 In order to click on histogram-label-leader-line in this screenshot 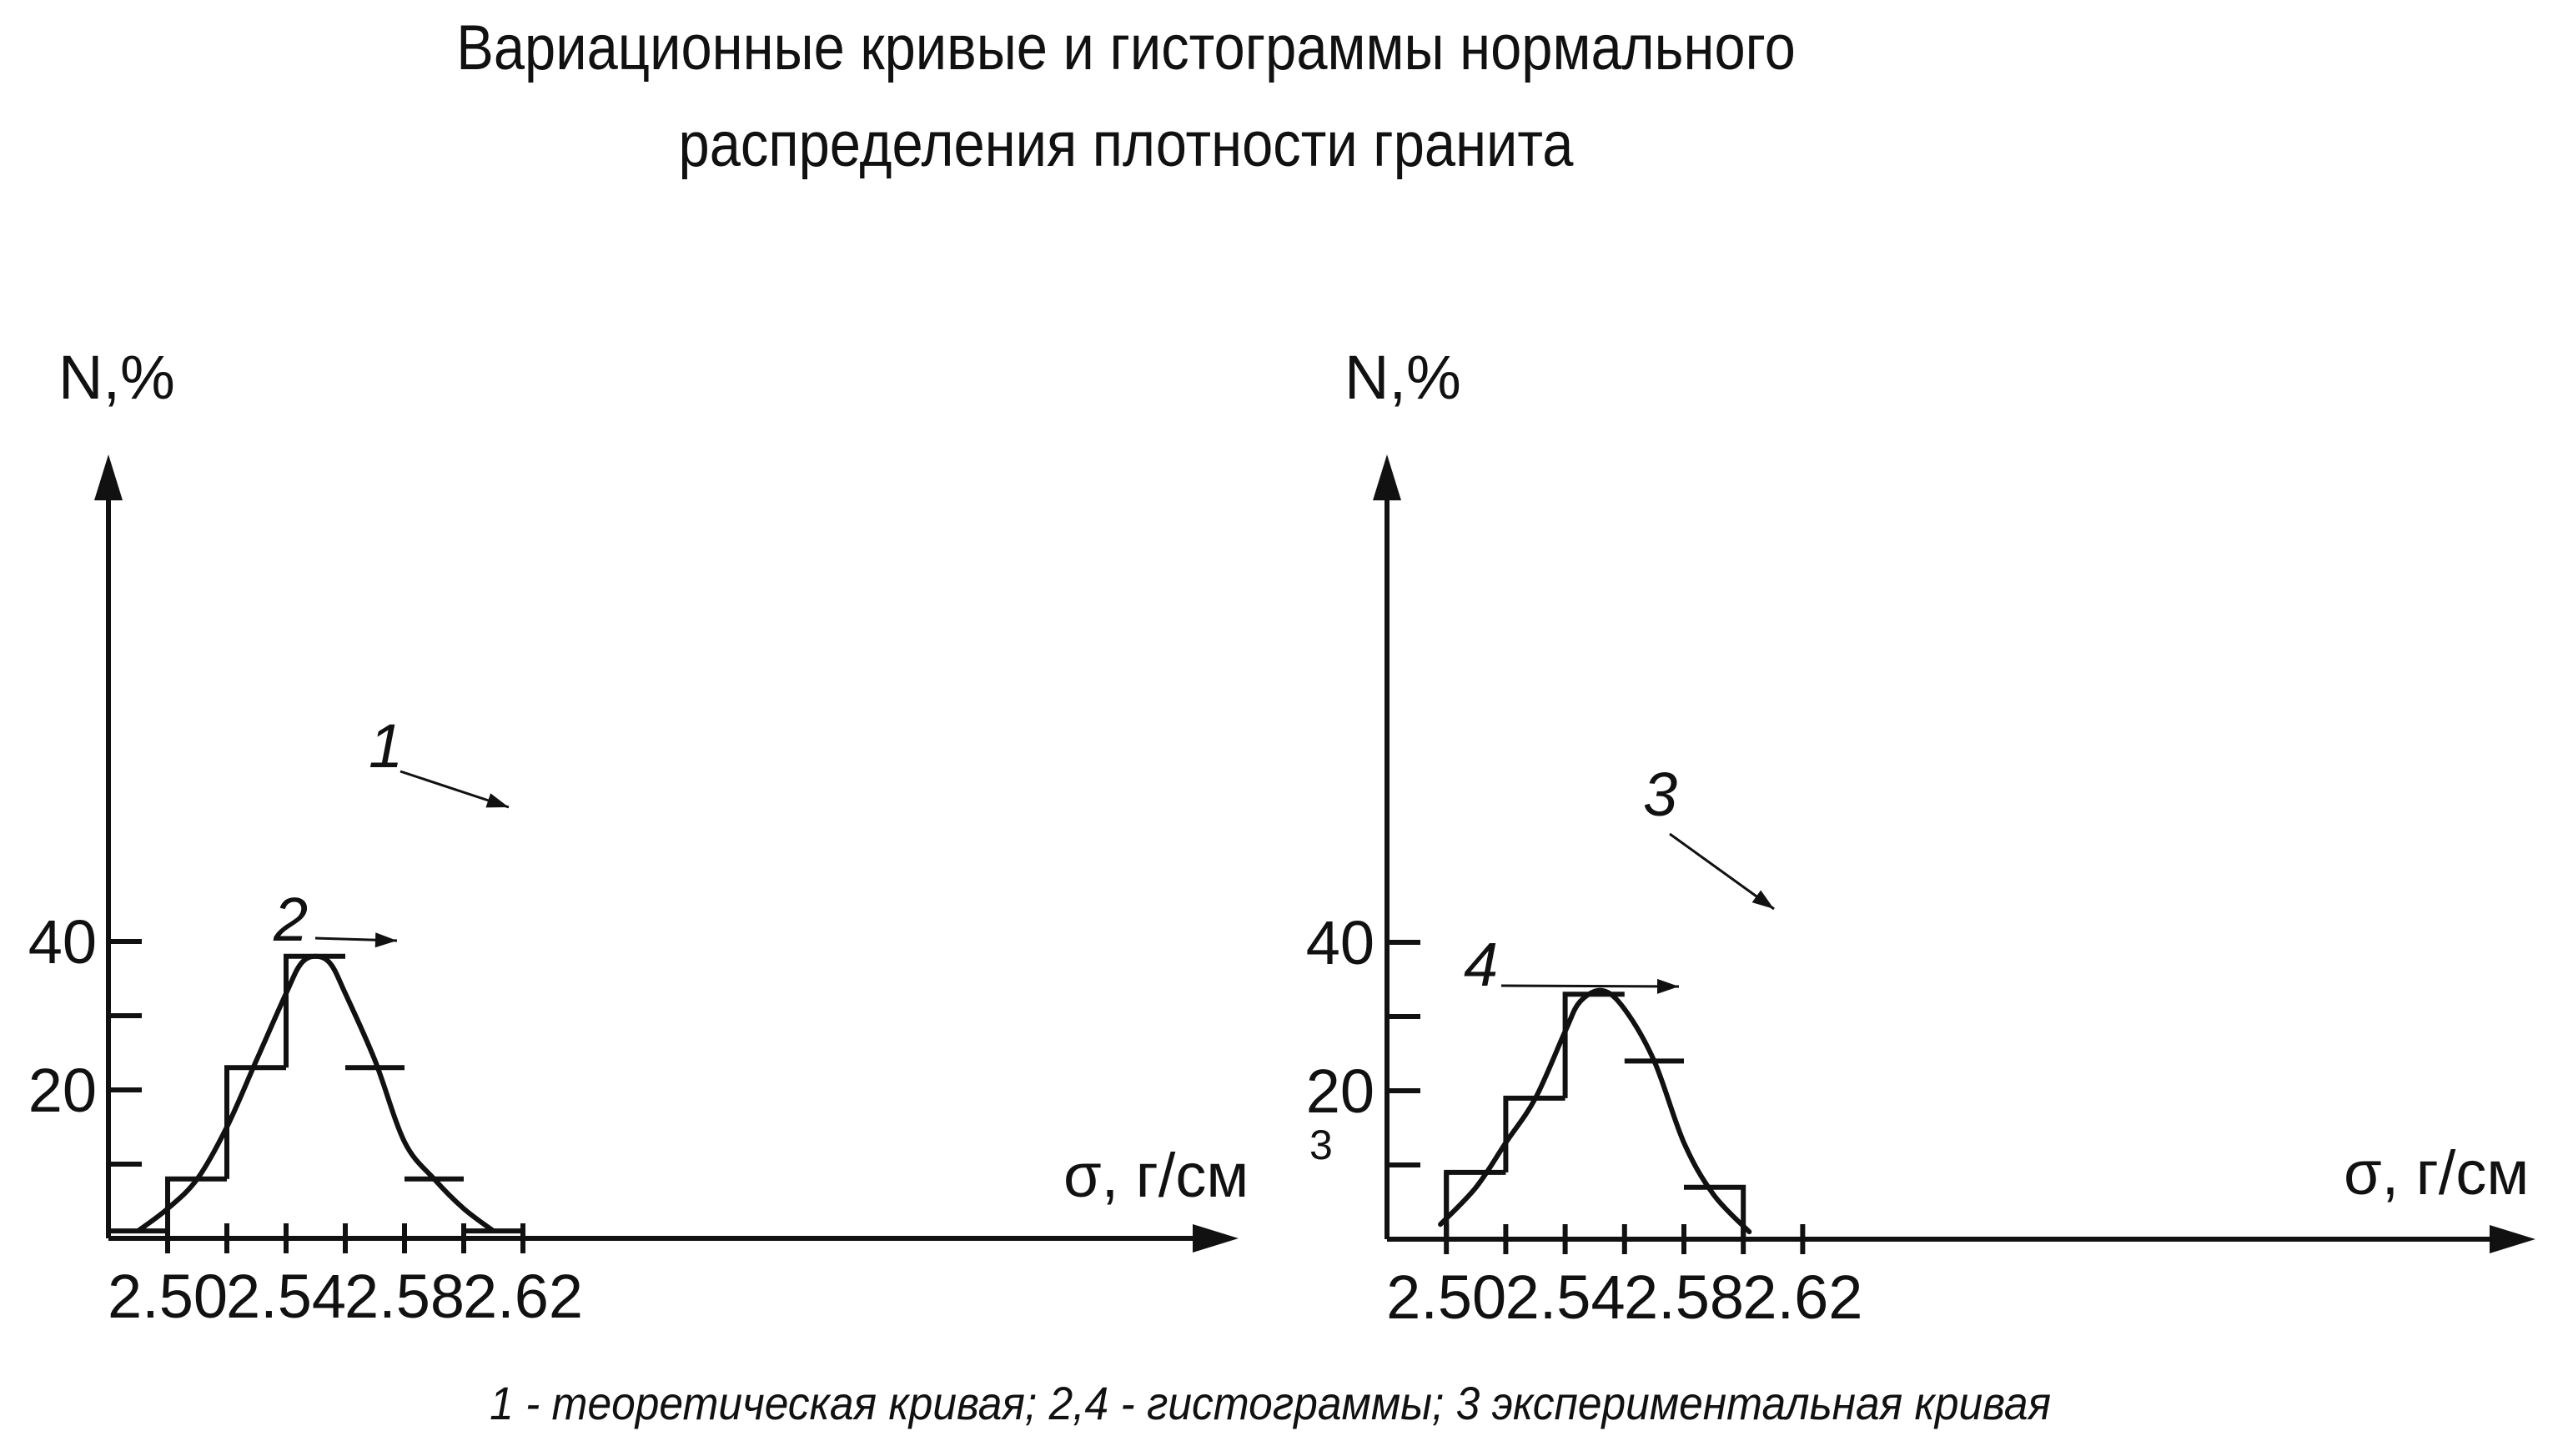, I will do `click(1590, 986)`.